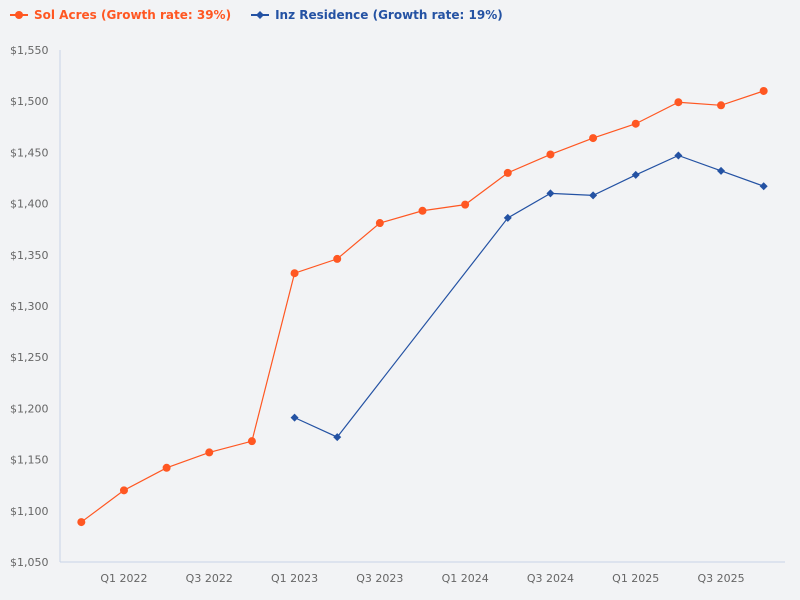  What do you see at coordinates (29, 357) in the screenshot?
I see `y-tick-label: $1,250` at bounding box center [29, 357].